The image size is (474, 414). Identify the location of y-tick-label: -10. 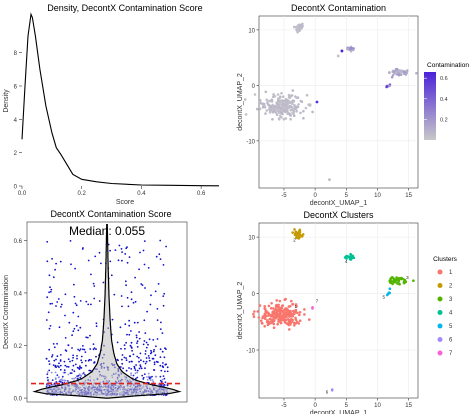
(250, 142).